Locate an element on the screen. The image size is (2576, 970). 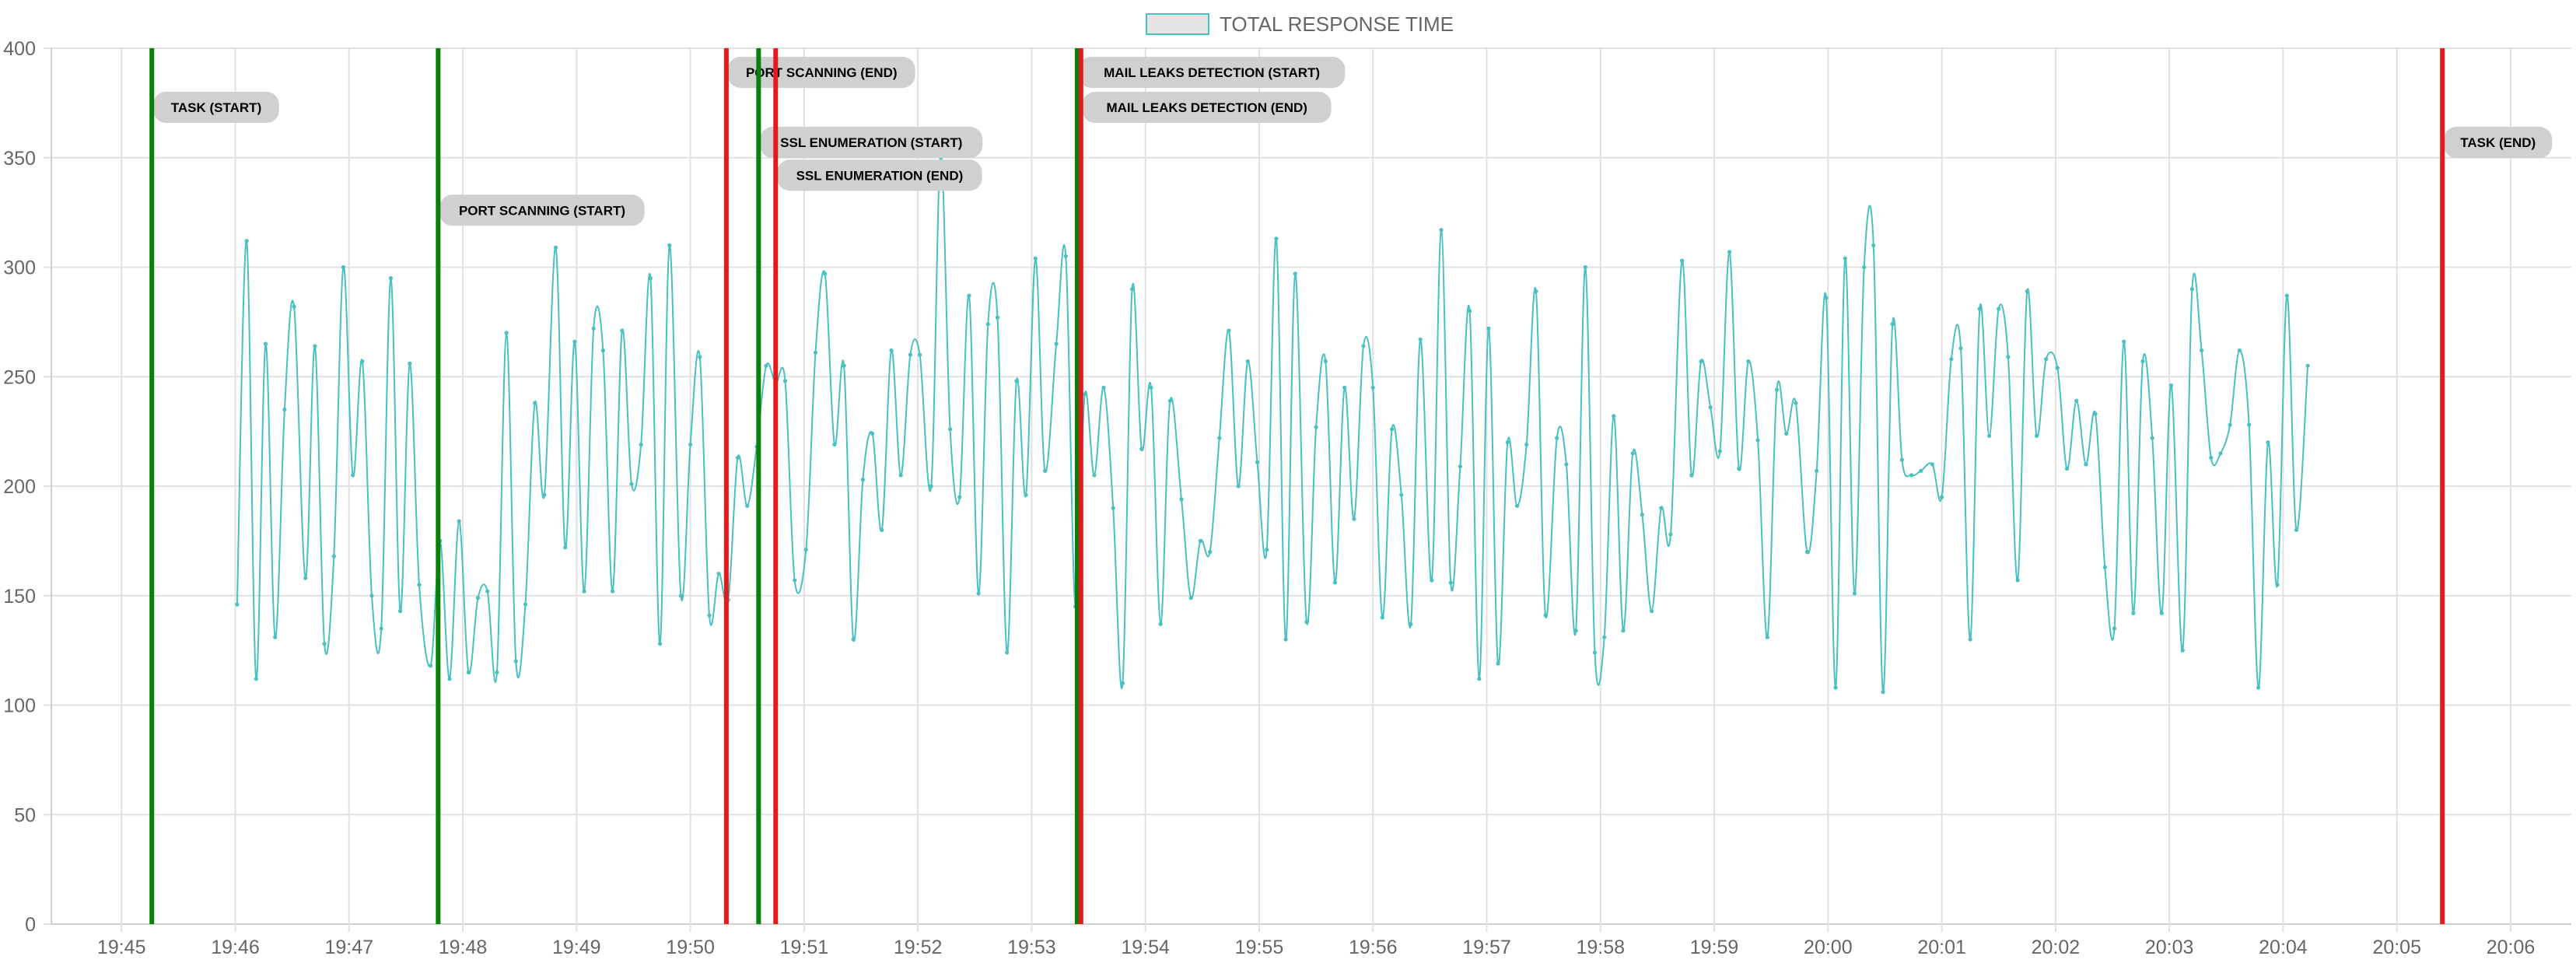
x-tick-label: 20:01 is located at coordinates (1941, 947).